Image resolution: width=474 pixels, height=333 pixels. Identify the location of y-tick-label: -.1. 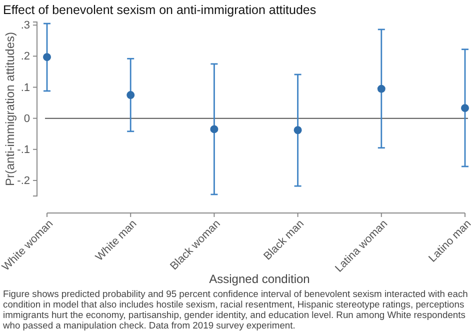
(23, 150).